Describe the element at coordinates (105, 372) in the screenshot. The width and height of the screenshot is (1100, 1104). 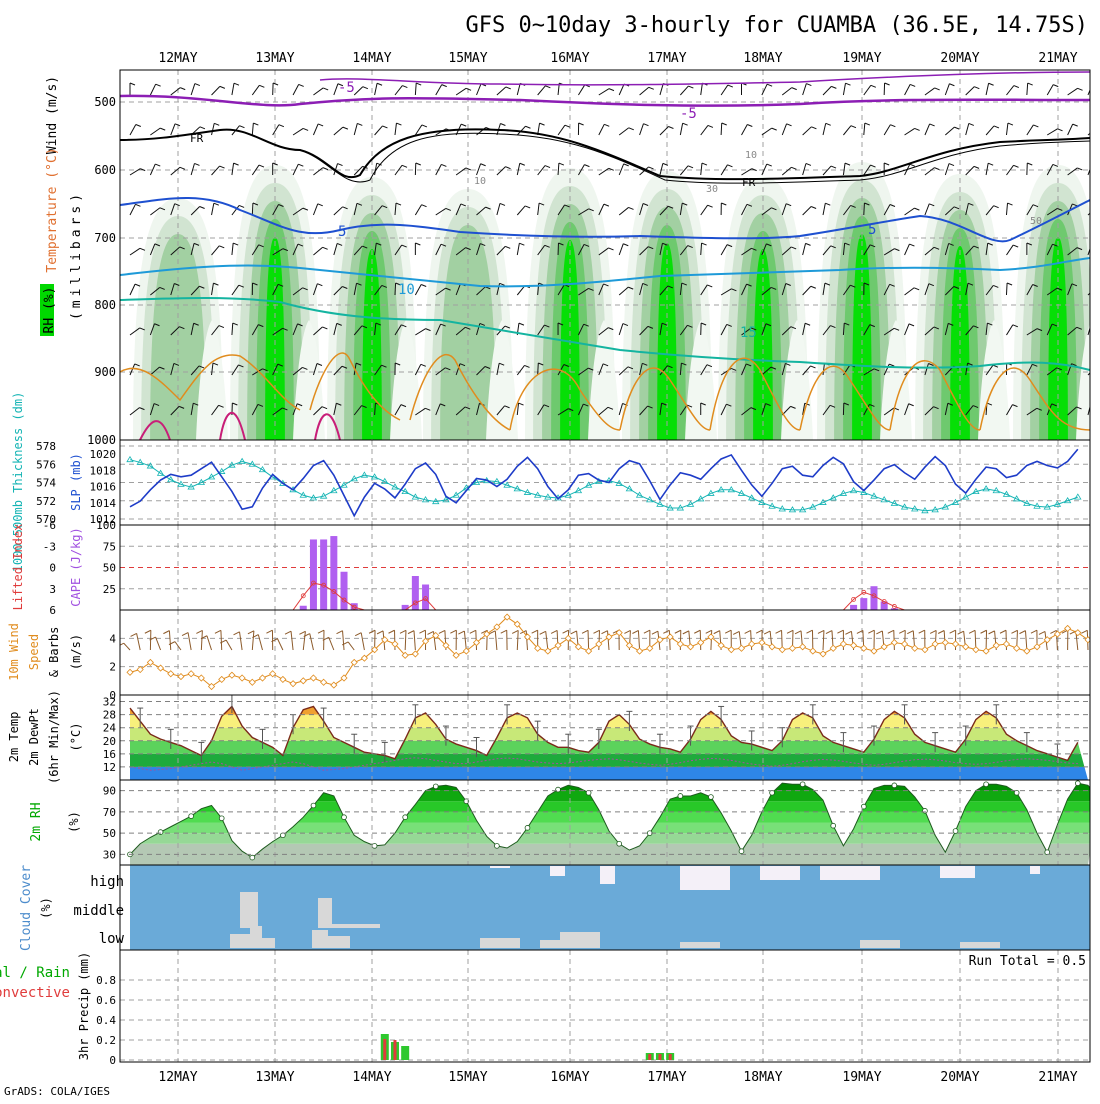
I see `pressure-tick-label: 900` at that location.